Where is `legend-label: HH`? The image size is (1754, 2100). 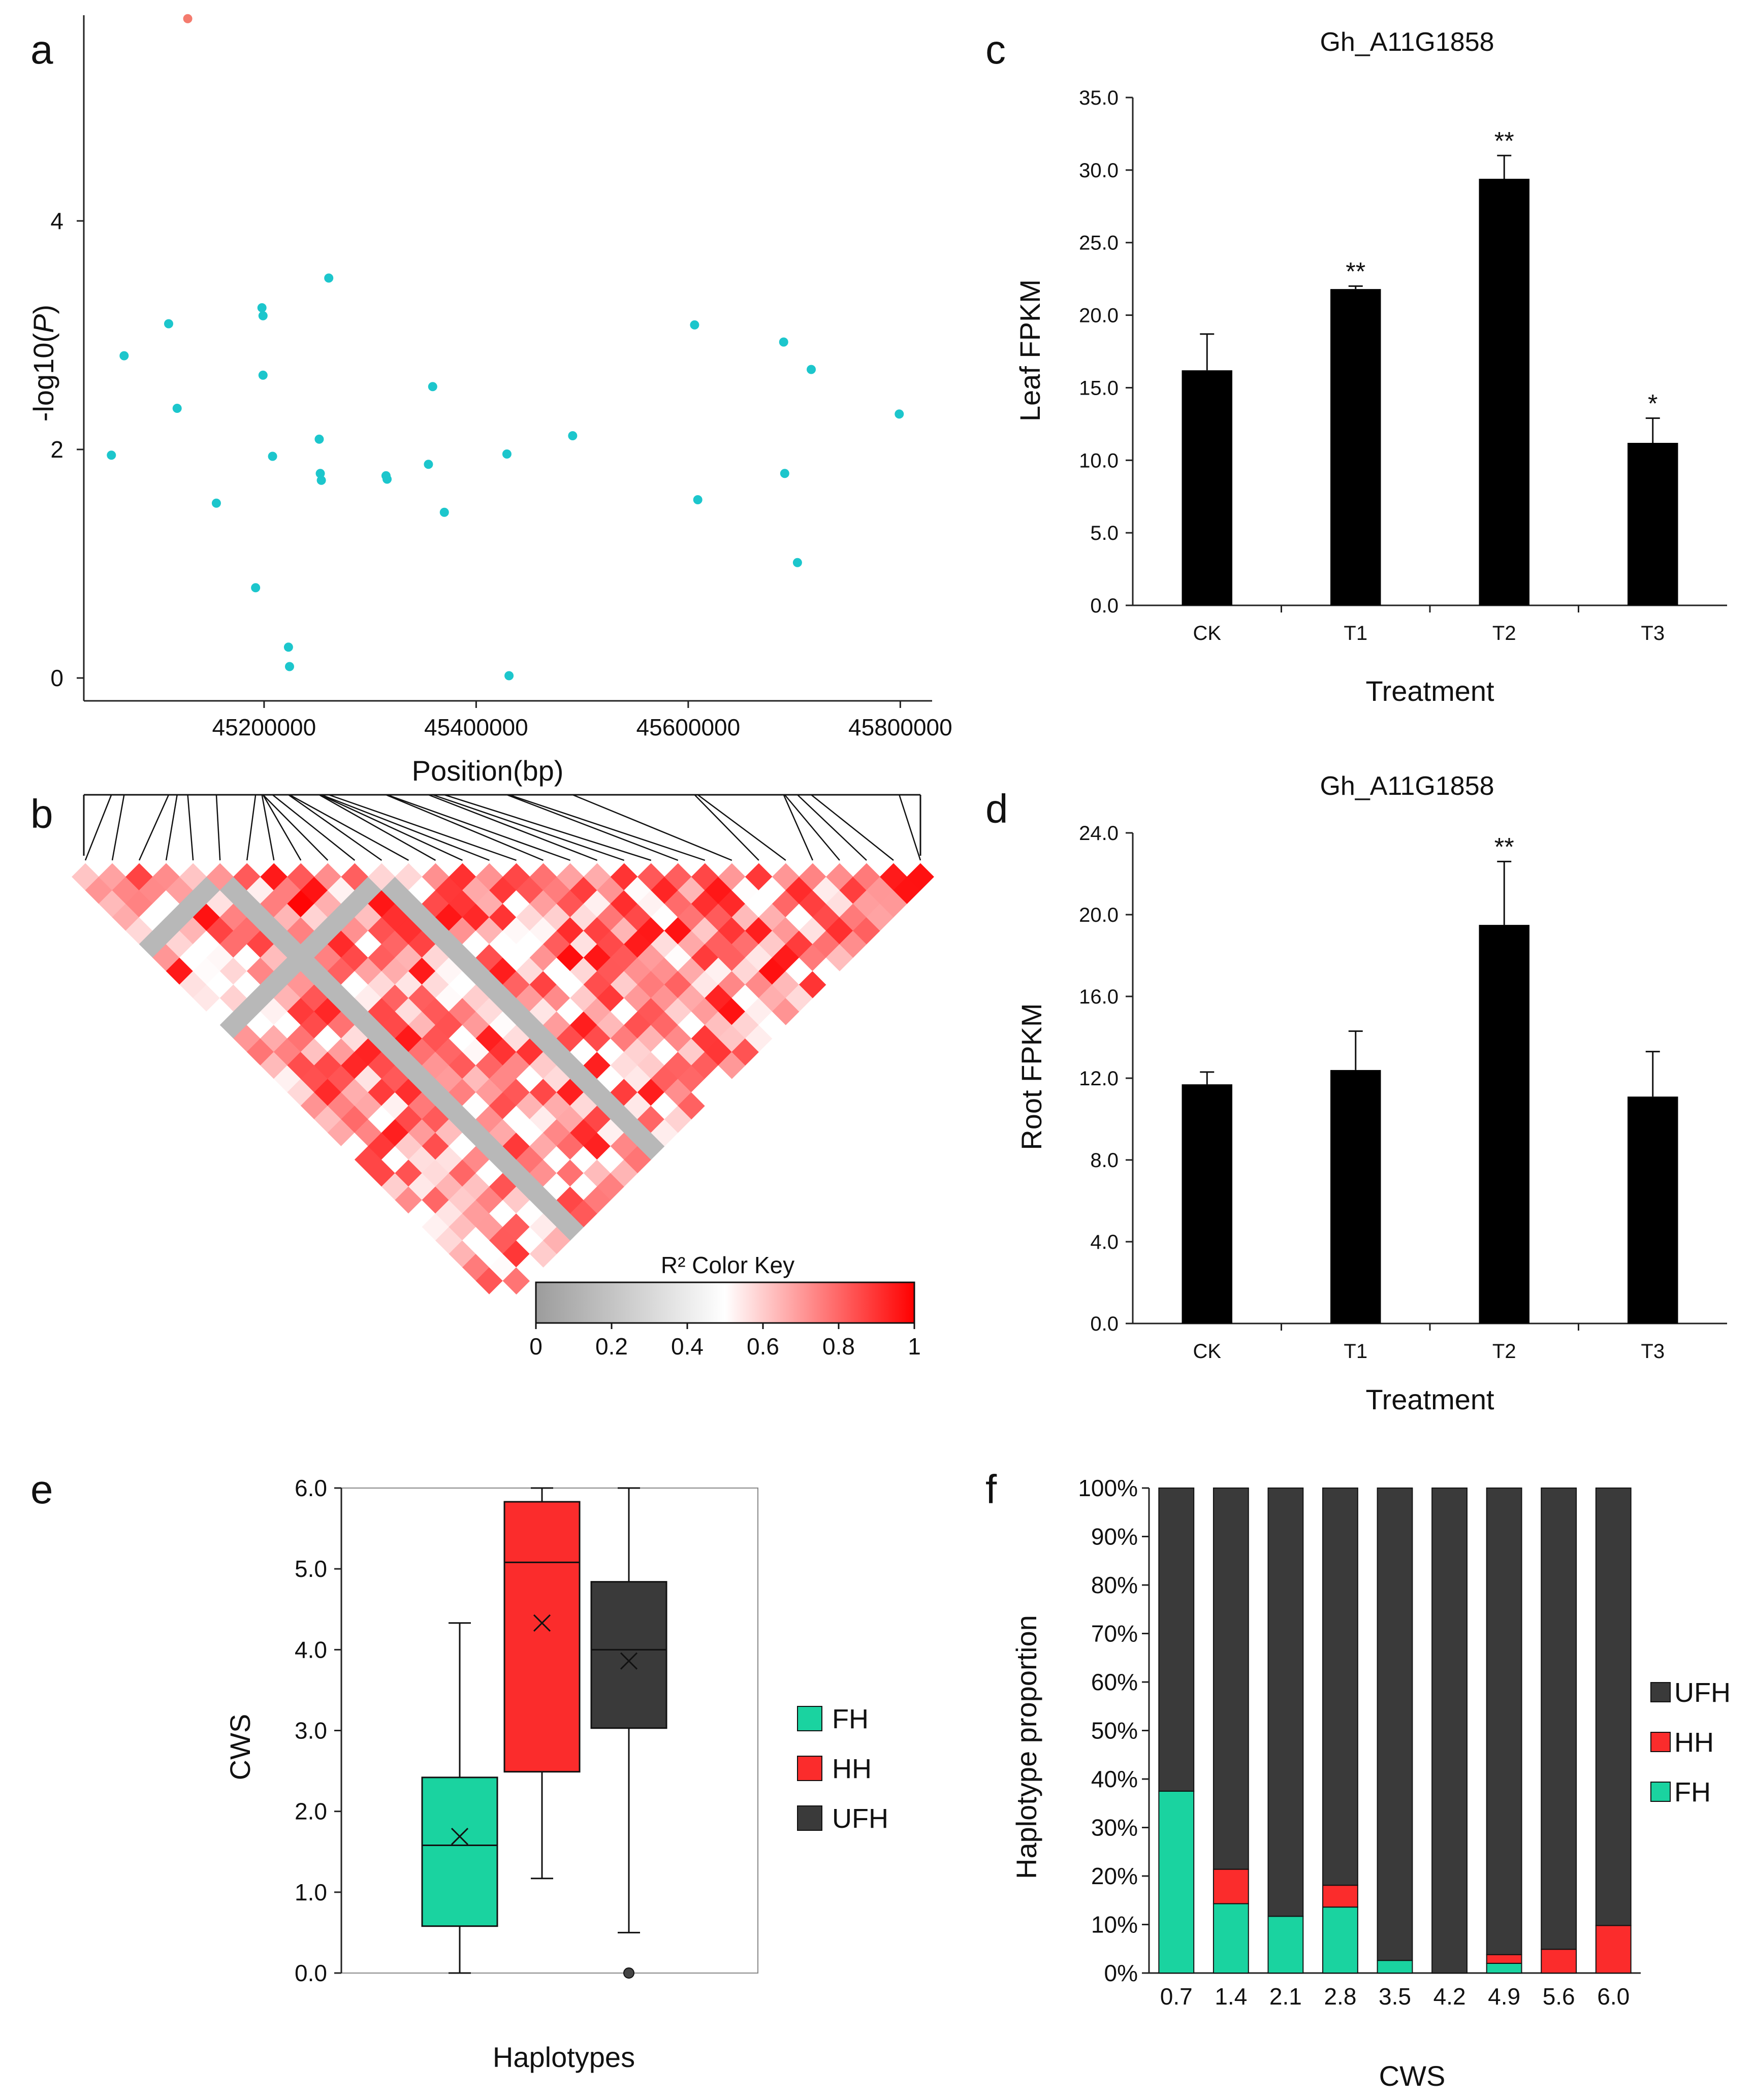
legend-label: HH is located at coordinates (1694, 1743).